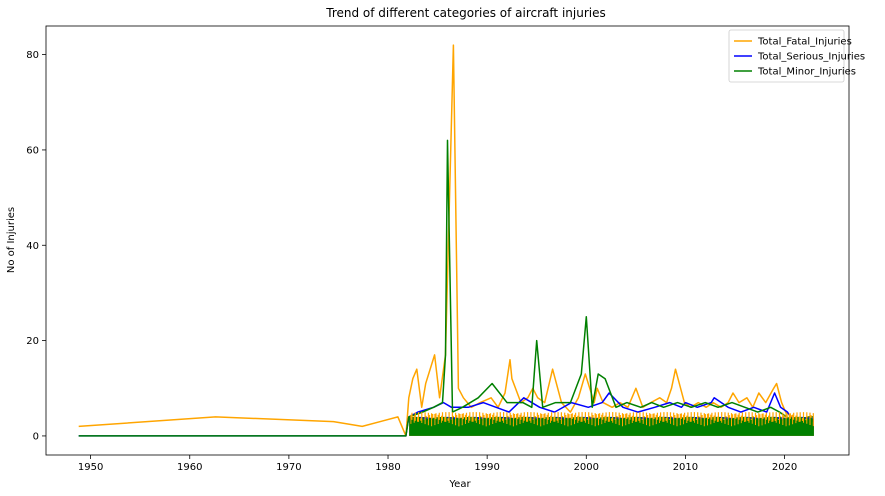  I want to click on y-tick-label: 80, so click(32, 55).